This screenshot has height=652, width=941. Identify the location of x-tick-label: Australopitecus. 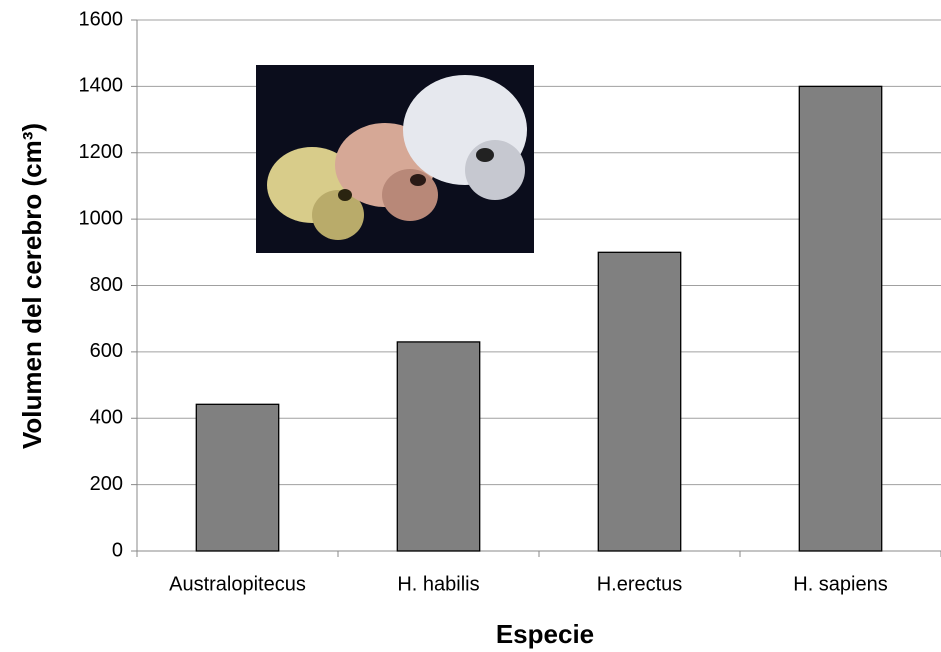
(237, 584).